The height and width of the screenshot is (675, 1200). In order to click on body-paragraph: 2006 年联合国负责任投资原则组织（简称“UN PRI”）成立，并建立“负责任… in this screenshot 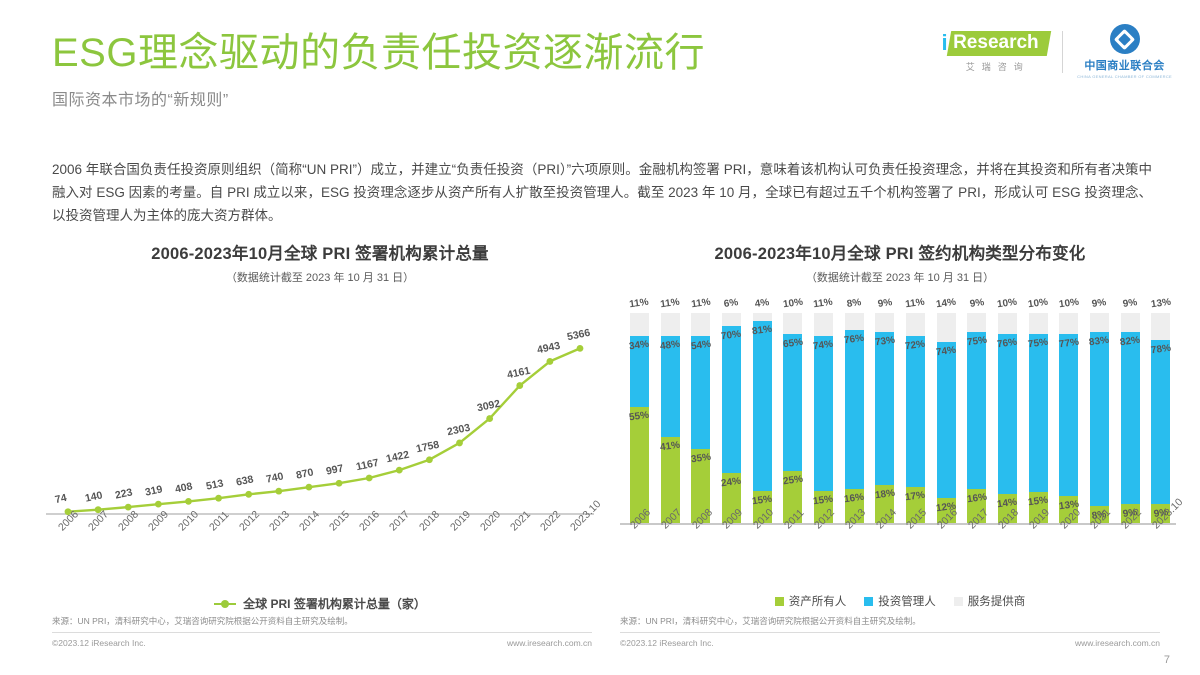, I will do `click(602, 192)`.